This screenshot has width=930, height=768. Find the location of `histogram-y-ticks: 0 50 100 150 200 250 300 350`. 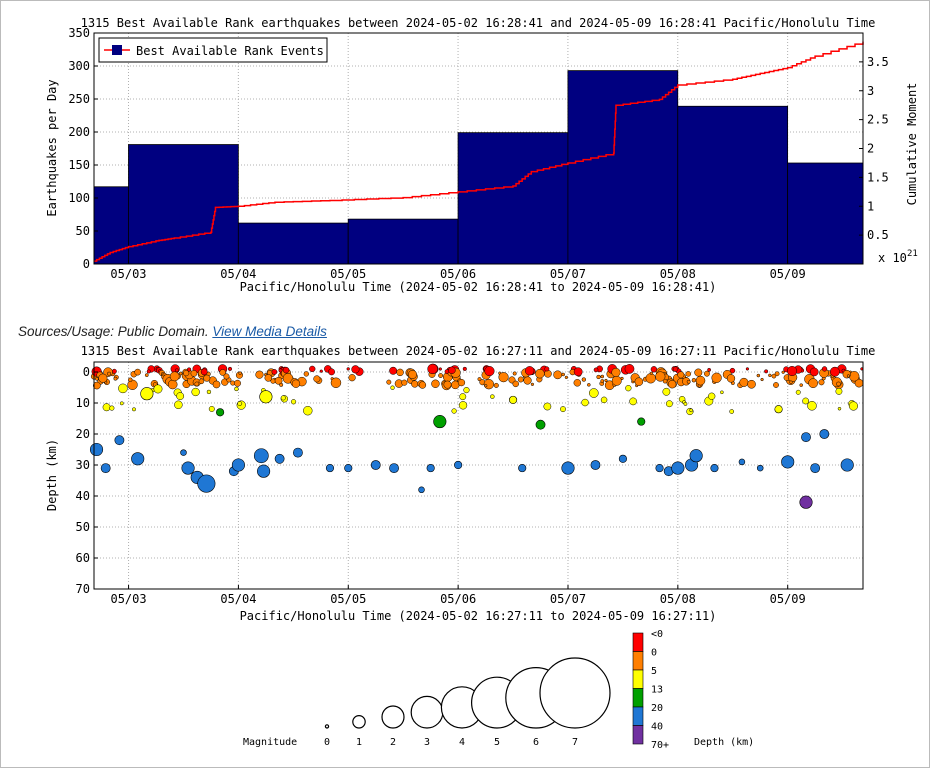

histogram-y-ticks: 0 50 100 150 200 250 300 350 is located at coordinates (83, 148).